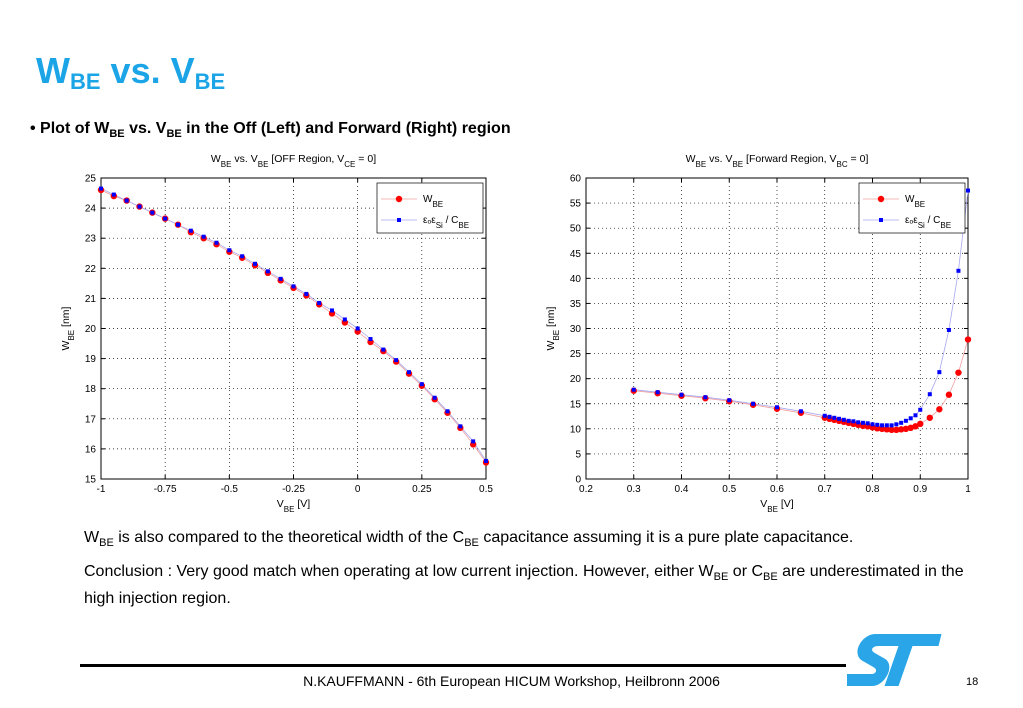 This screenshot has width=1023, height=708. What do you see at coordinates (576, 379) in the screenshot?
I see `y-tick-label: 20` at bounding box center [576, 379].